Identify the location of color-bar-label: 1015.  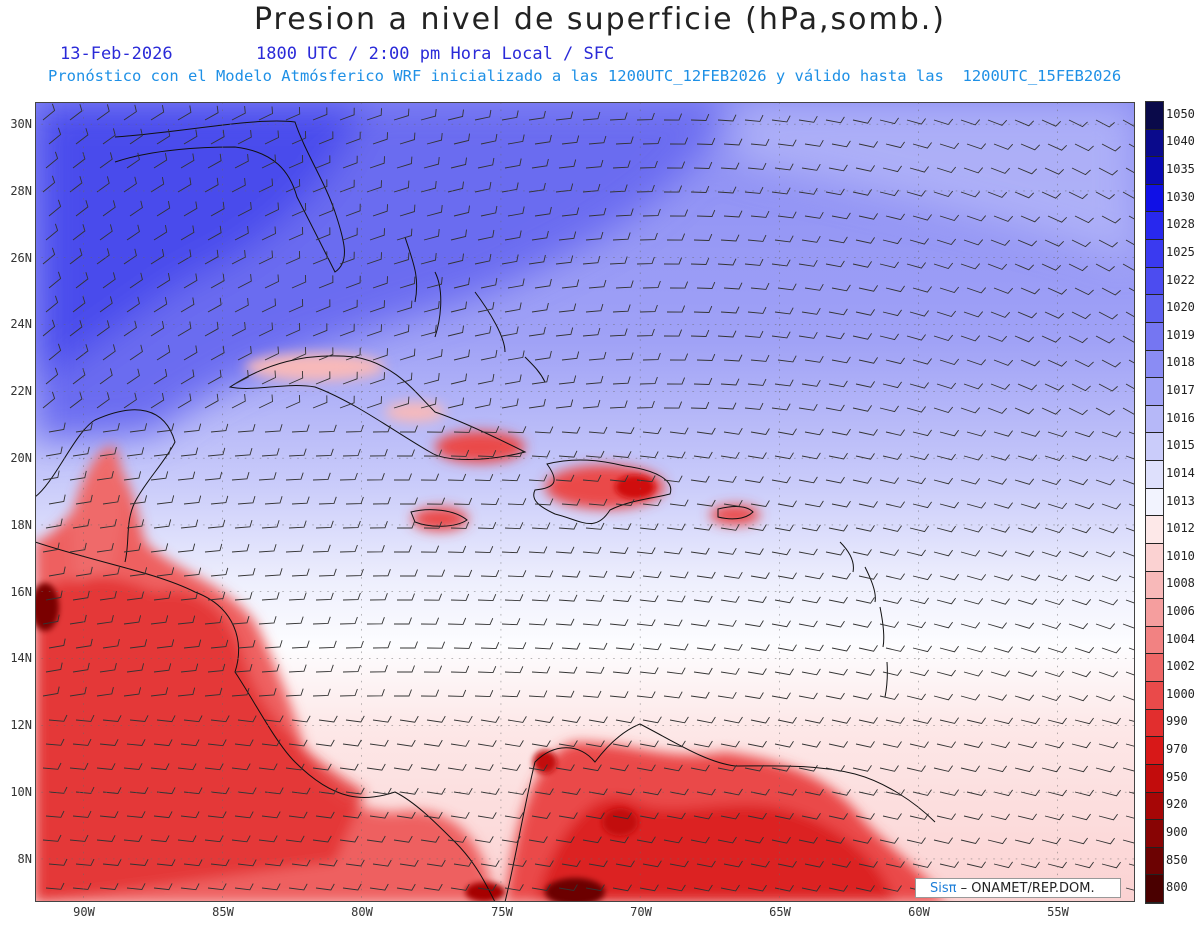
(1180, 445).